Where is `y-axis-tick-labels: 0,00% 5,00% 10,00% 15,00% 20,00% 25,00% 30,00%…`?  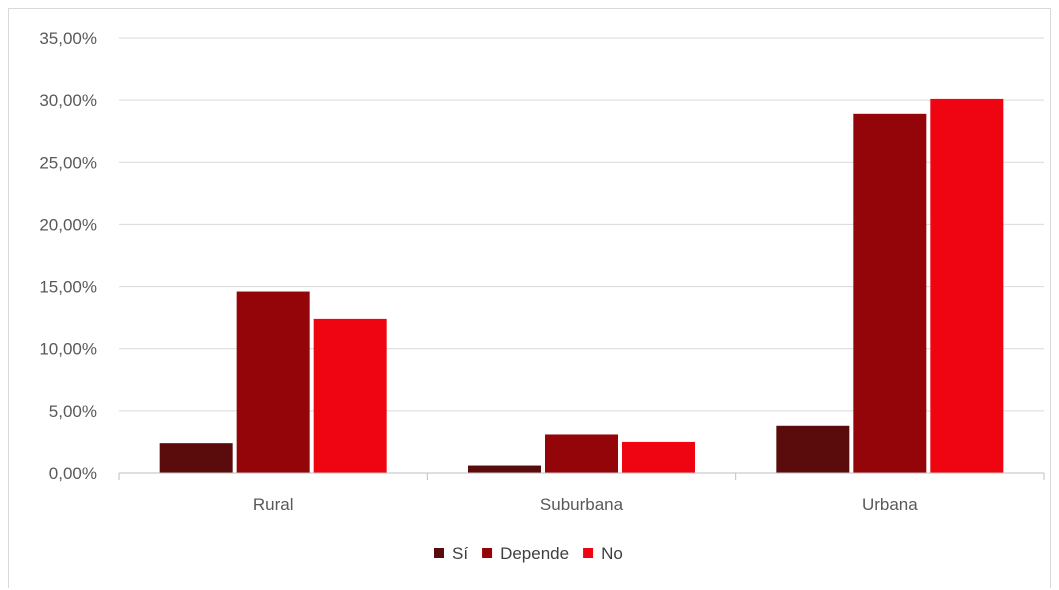
y-axis-tick-labels: 0,00% 5,00% 10,00% 15,00% 20,00% 25,00% 30,00%… is located at coordinates (68, 256).